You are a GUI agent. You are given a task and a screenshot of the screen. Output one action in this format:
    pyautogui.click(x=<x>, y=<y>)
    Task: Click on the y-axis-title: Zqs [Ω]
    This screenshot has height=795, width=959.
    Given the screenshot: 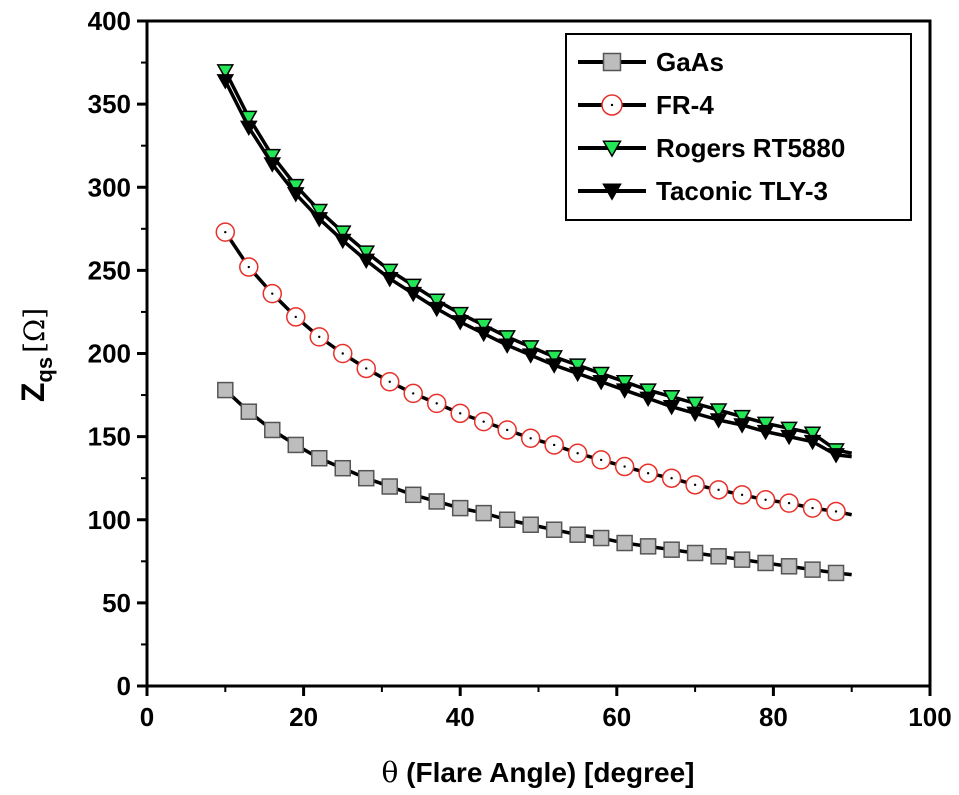 What is the action you would take?
    pyautogui.click(x=36, y=355)
    